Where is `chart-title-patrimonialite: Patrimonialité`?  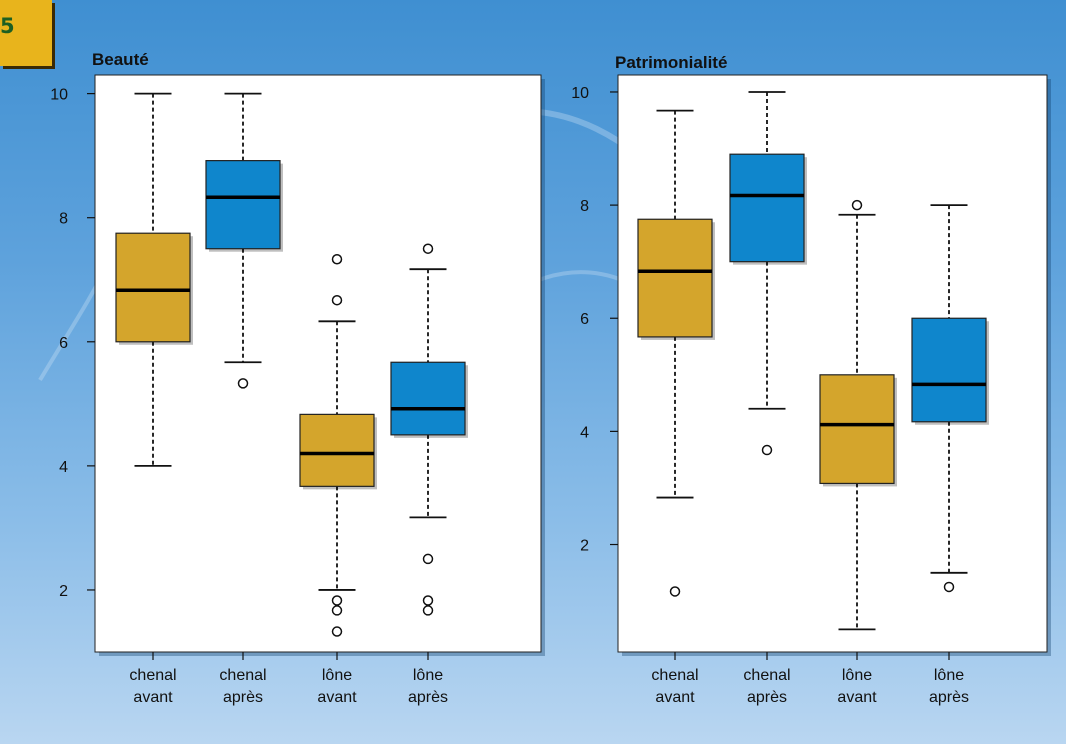
chart-title-patrimonialite: Patrimonialité is located at coordinates (671, 62).